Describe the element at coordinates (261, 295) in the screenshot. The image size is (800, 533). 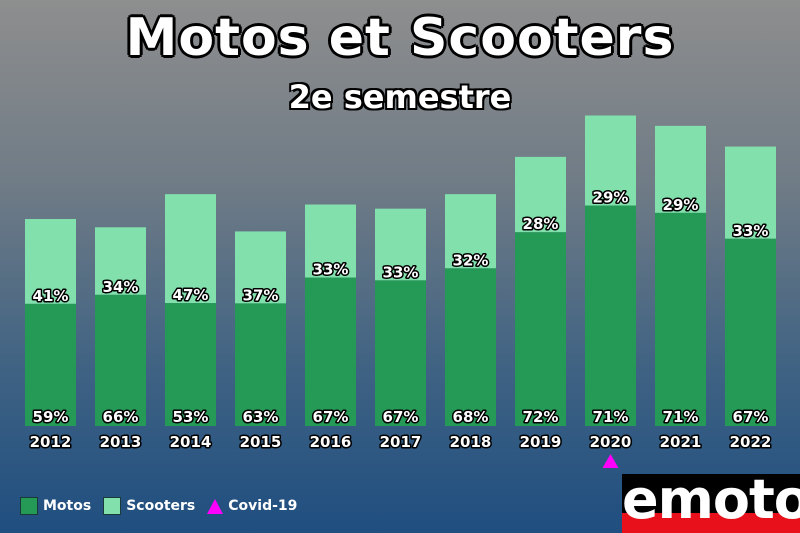
I see `data-label-scooters-2015: 37%` at that location.